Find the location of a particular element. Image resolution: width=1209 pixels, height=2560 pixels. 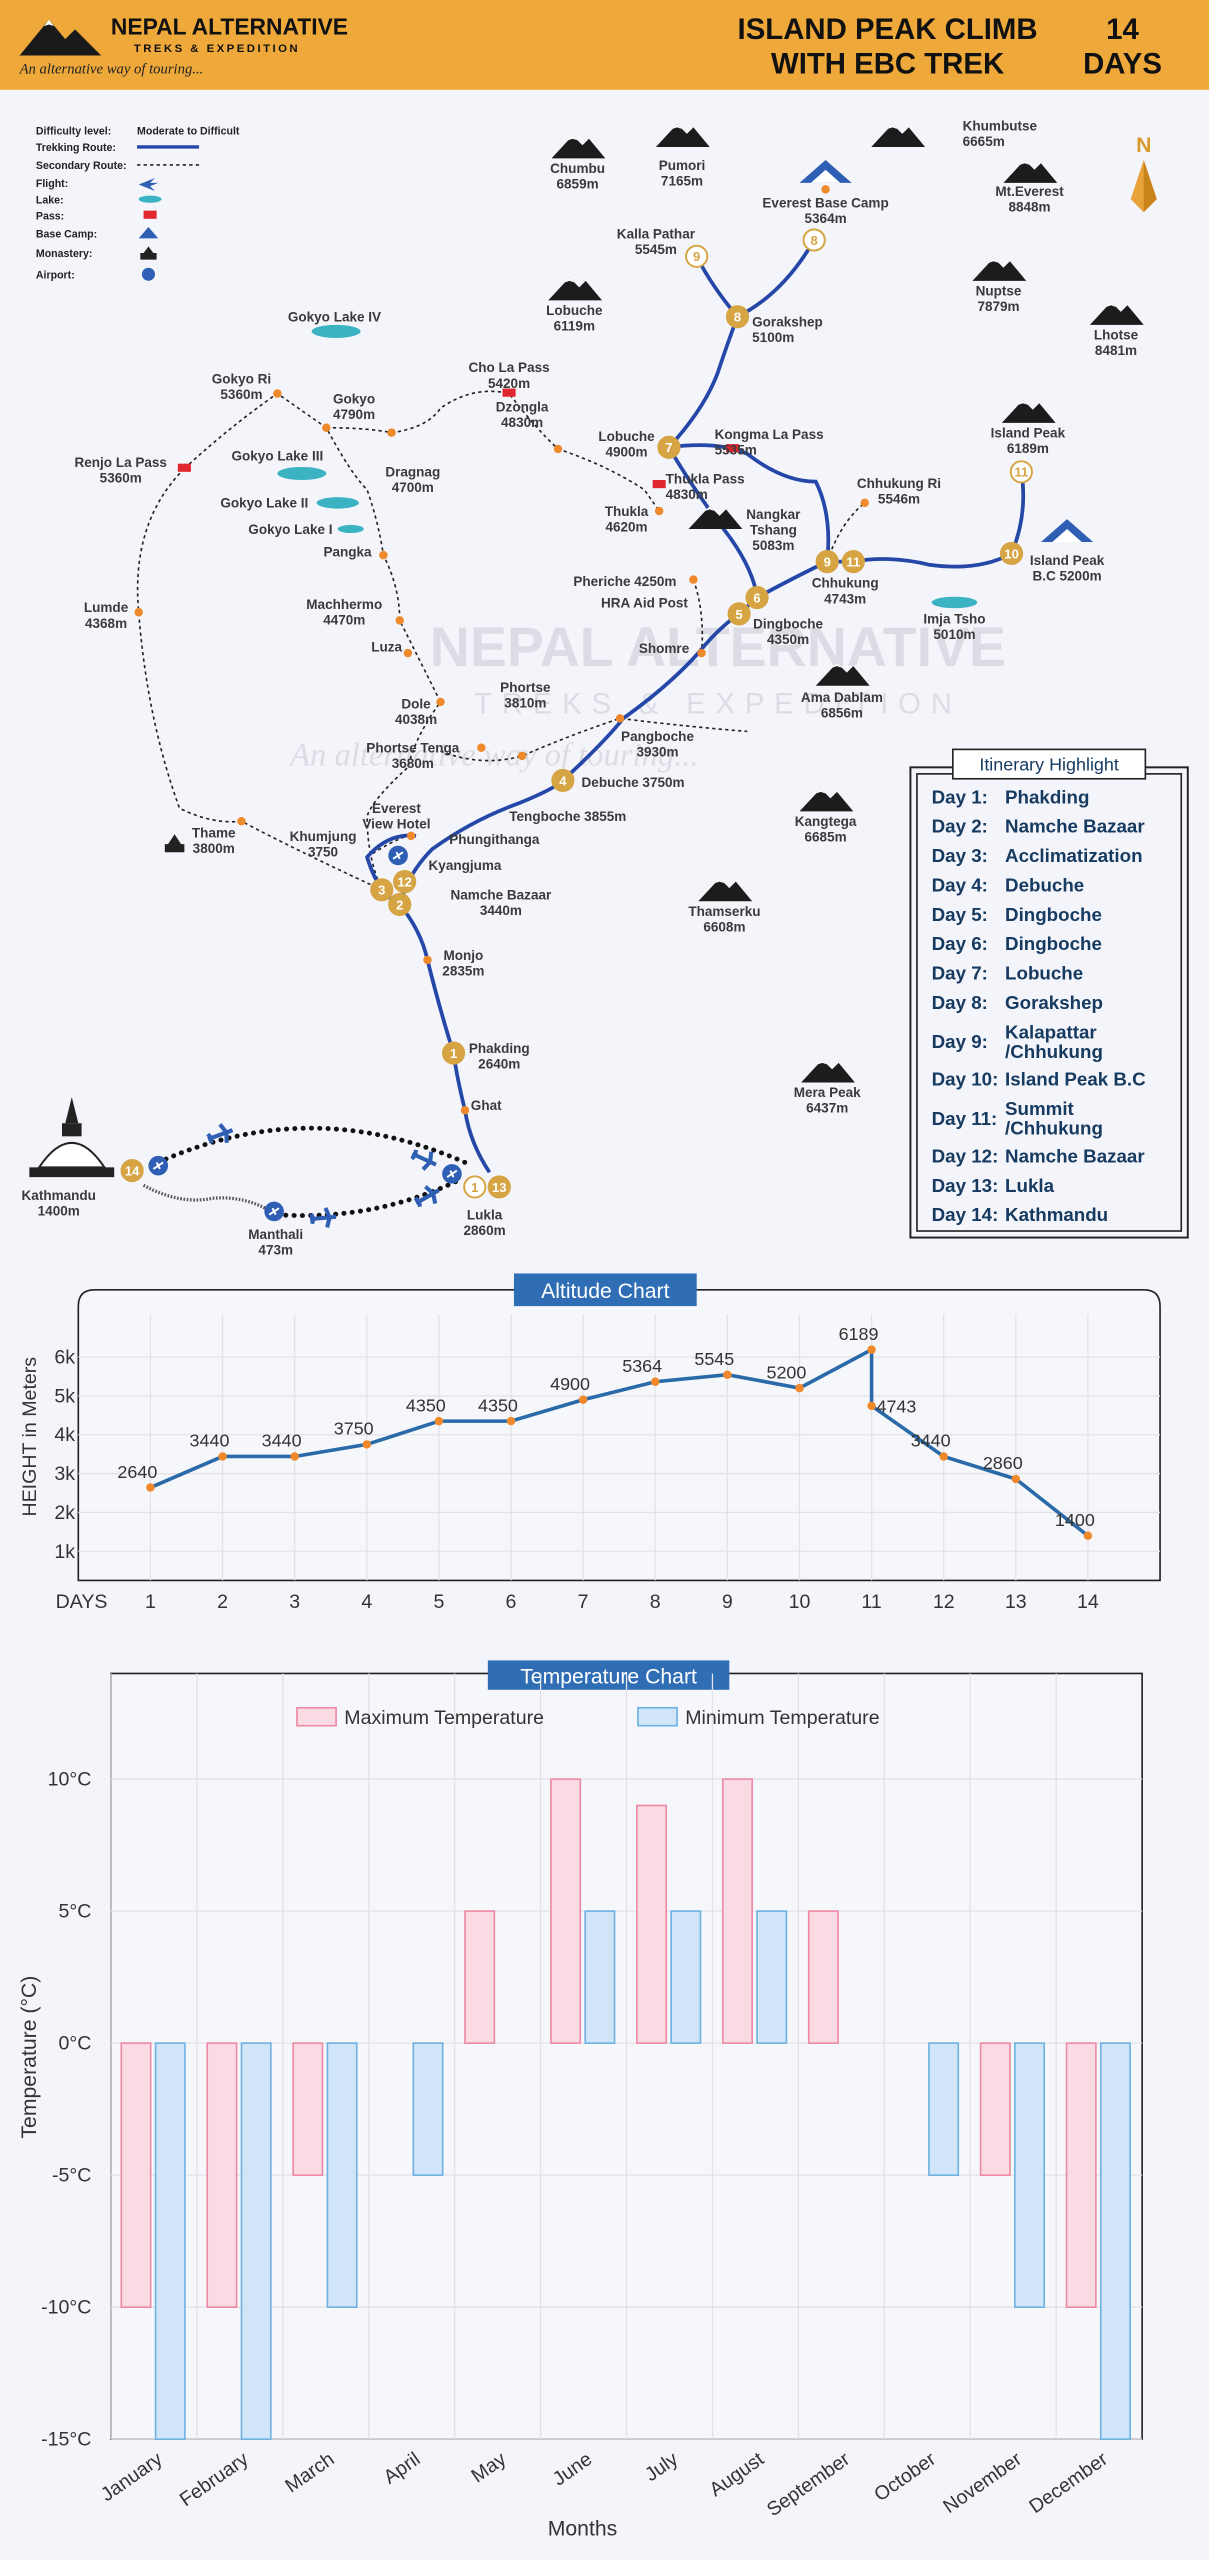

place-label: Lukla is located at coordinates (485, 1215).